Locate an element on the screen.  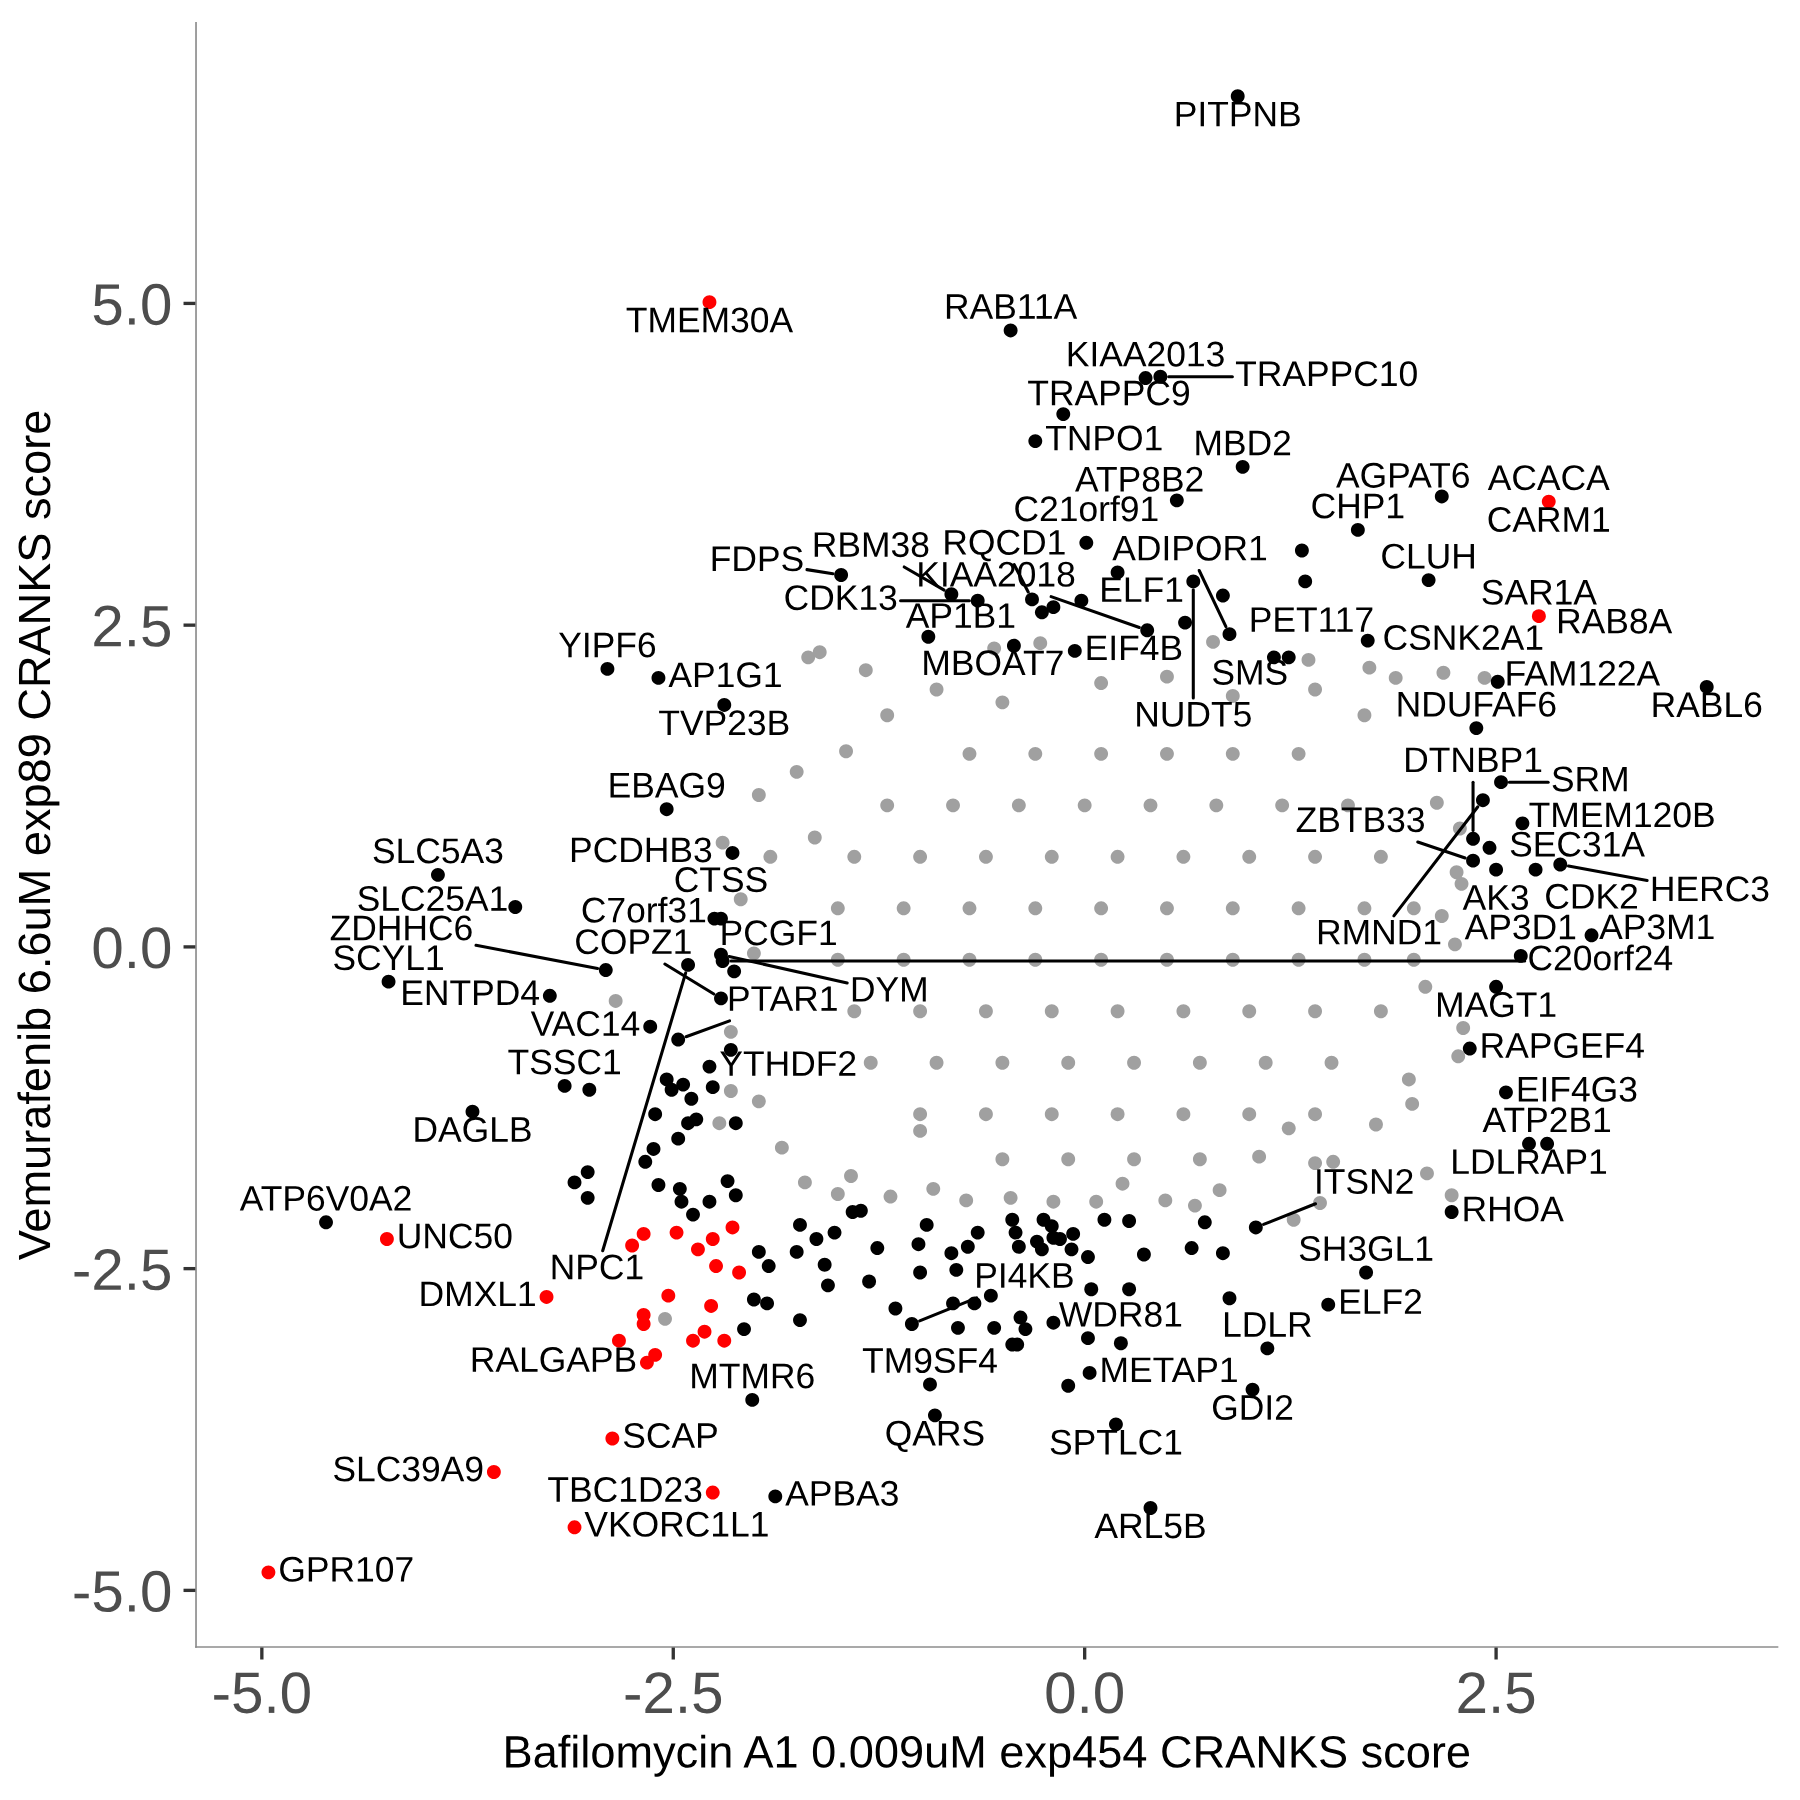
annotation: TRAPPC10 is located at coordinates (1326, 374).